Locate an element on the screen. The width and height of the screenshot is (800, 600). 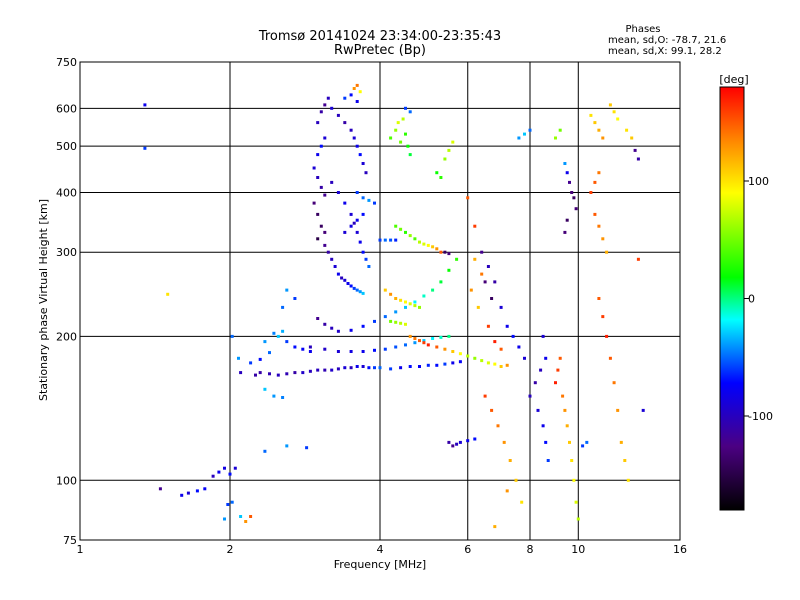
y-tick-label: 100 is located at coordinates (66, 480).